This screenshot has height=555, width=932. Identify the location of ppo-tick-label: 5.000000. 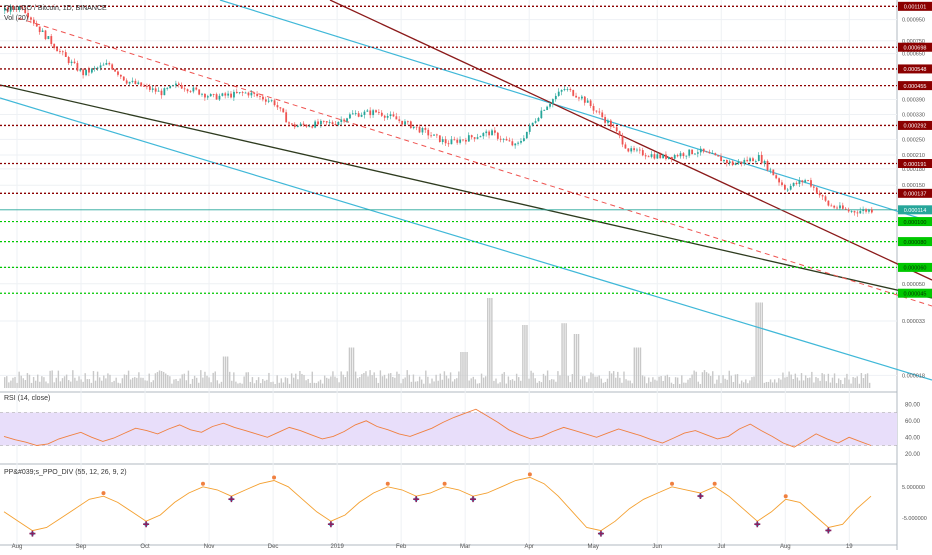
(913, 488).